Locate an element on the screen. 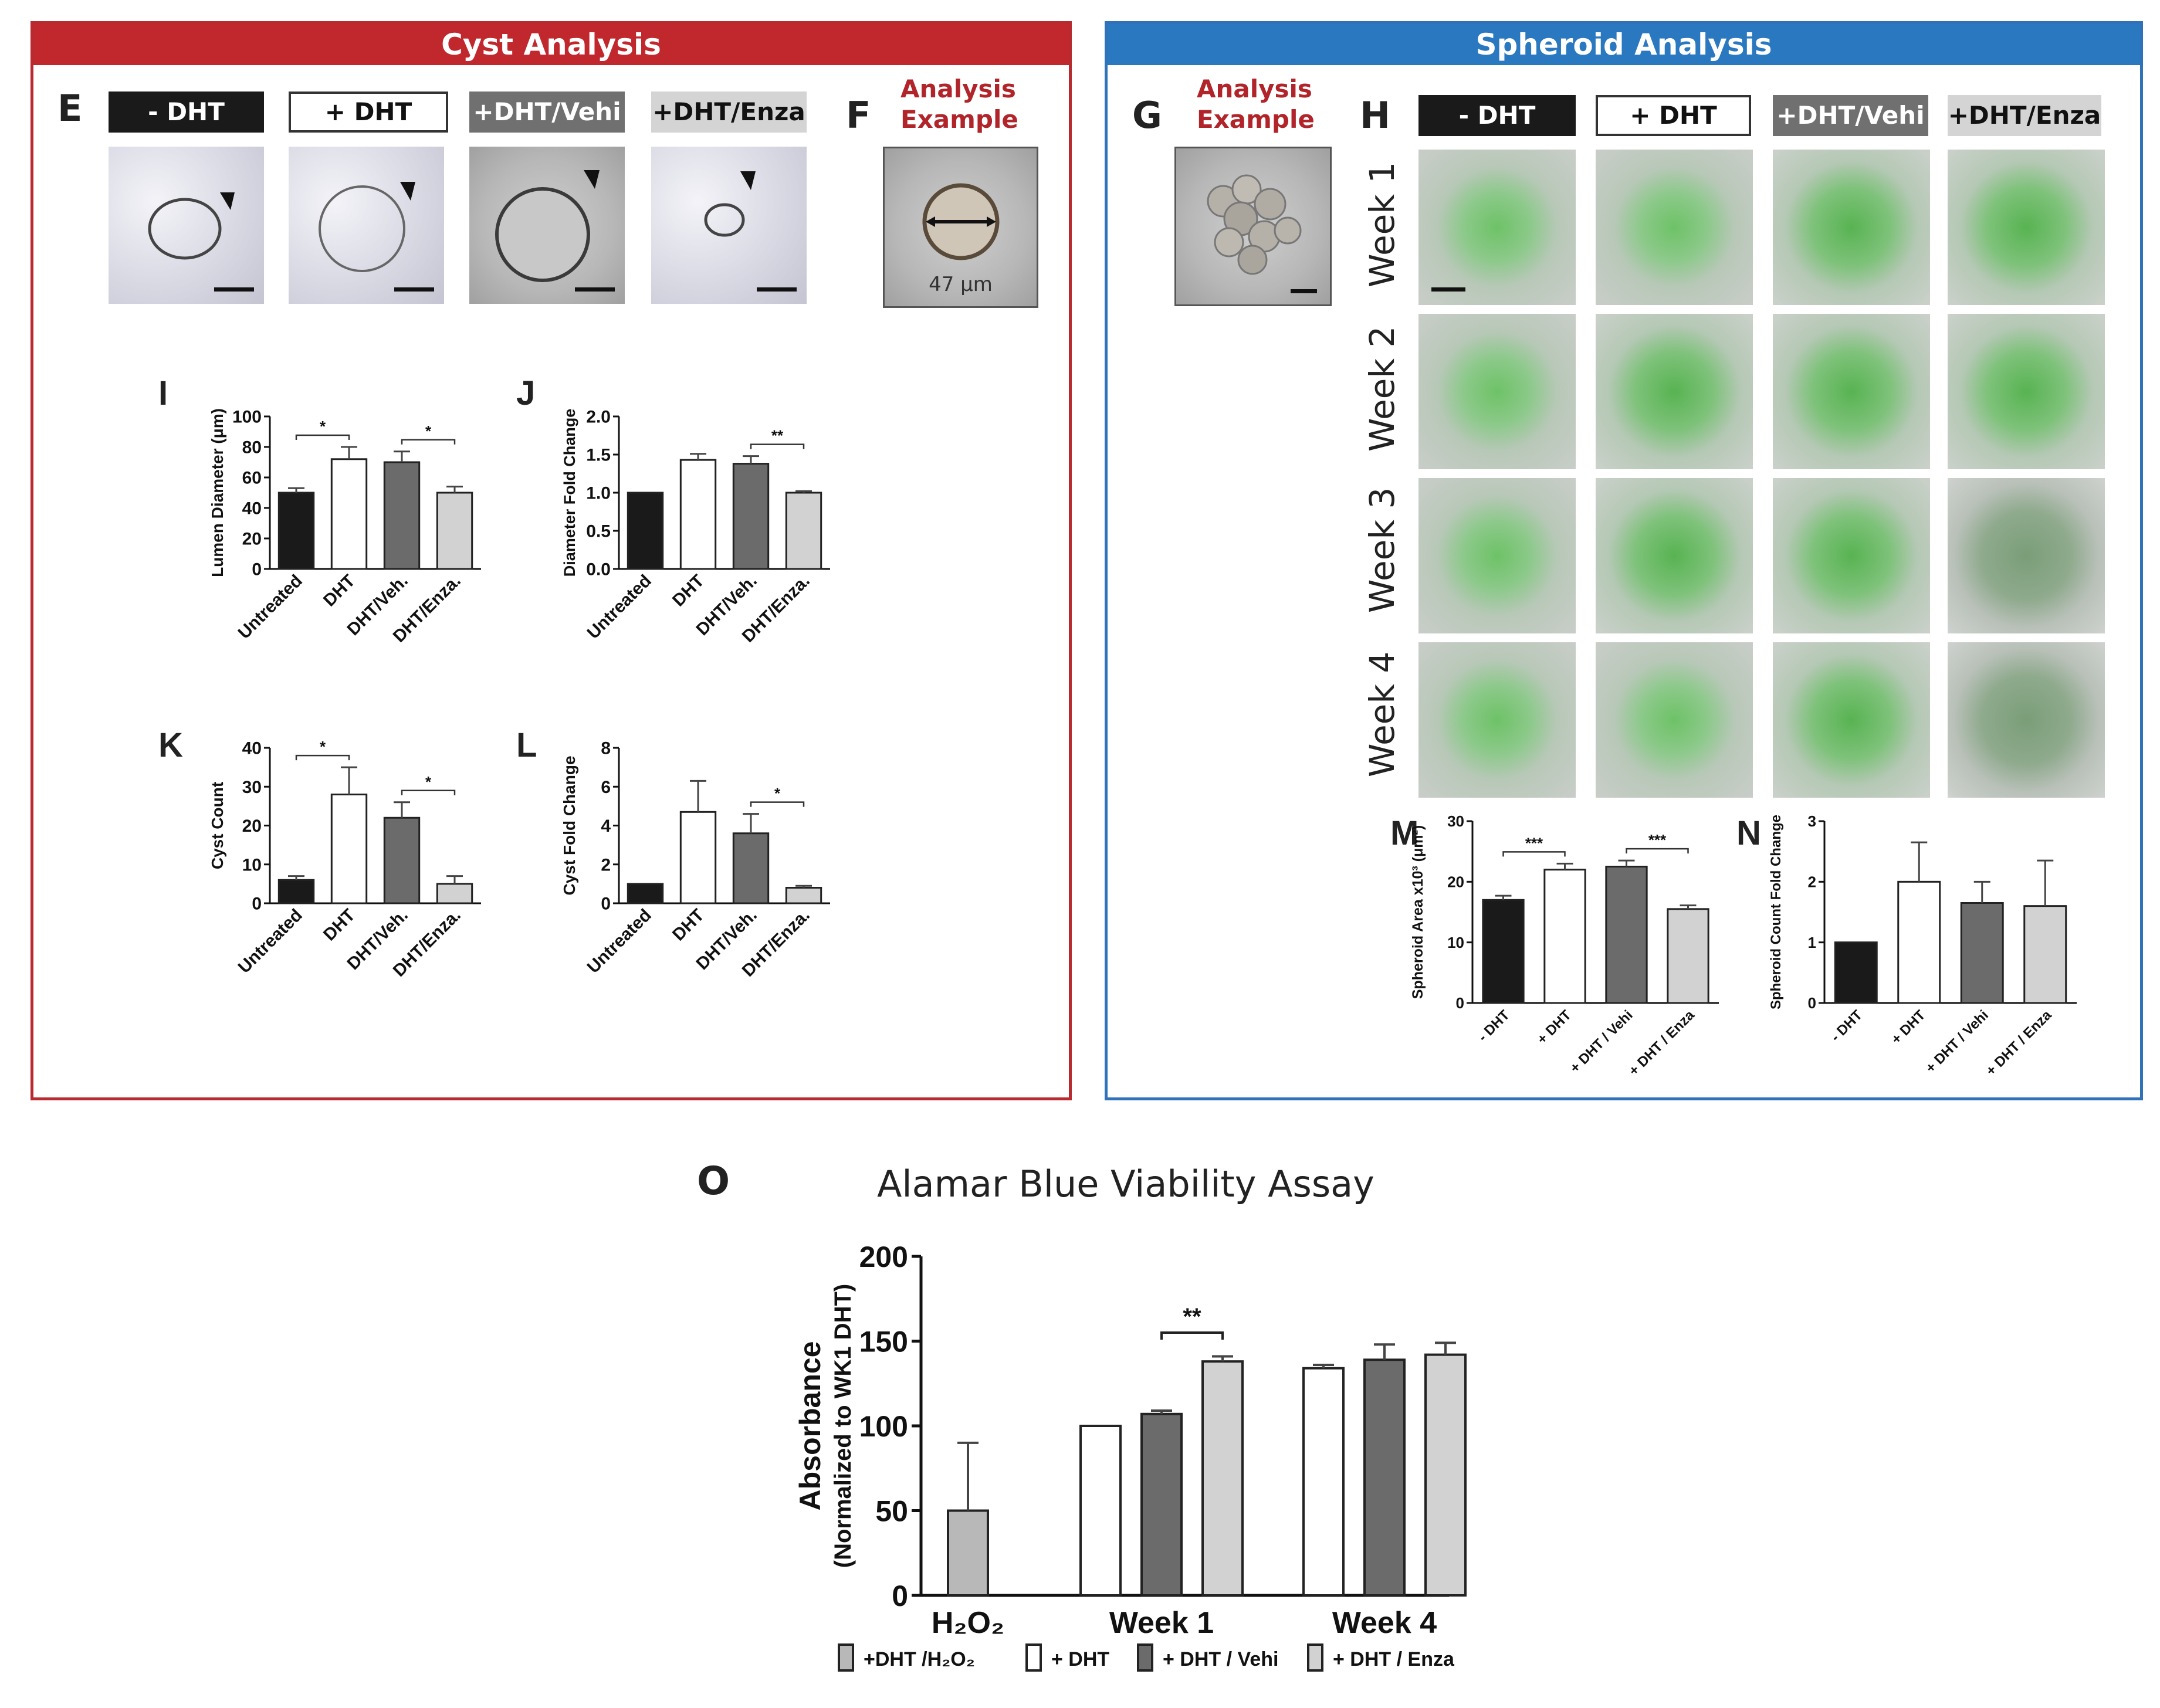 The image size is (2160, 1708). y-tick-label: 3 is located at coordinates (1812, 821).